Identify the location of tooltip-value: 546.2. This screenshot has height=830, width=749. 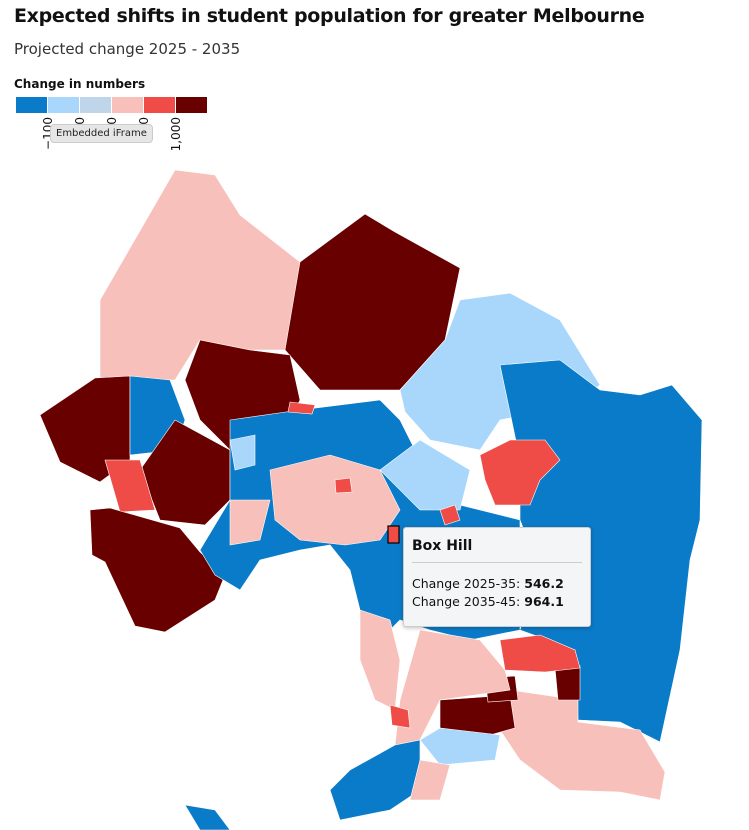
(544, 583).